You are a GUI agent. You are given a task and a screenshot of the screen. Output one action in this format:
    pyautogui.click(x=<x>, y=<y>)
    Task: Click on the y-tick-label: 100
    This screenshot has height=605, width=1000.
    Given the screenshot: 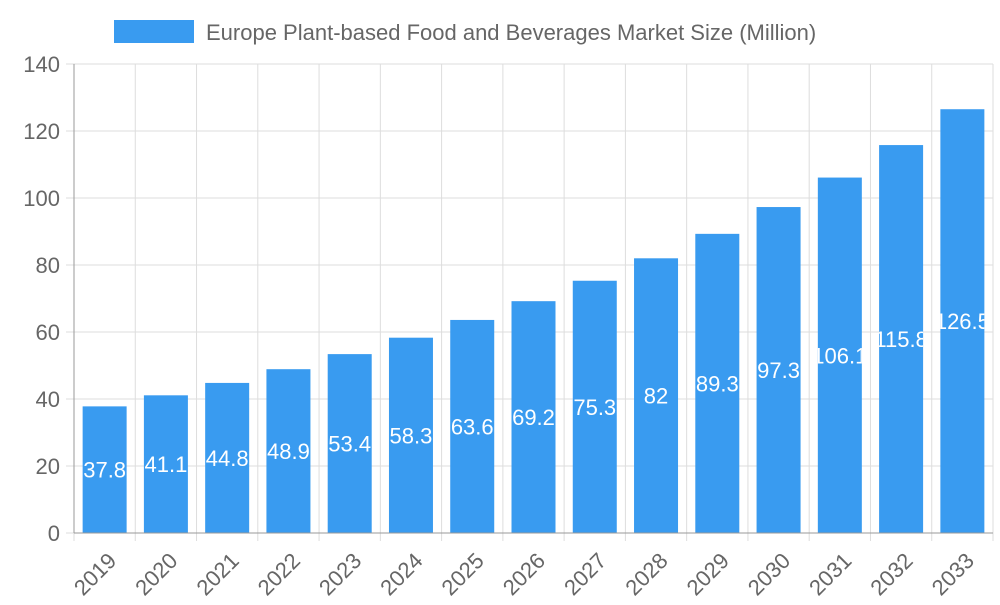 What is the action you would take?
    pyautogui.click(x=41, y=198)
    